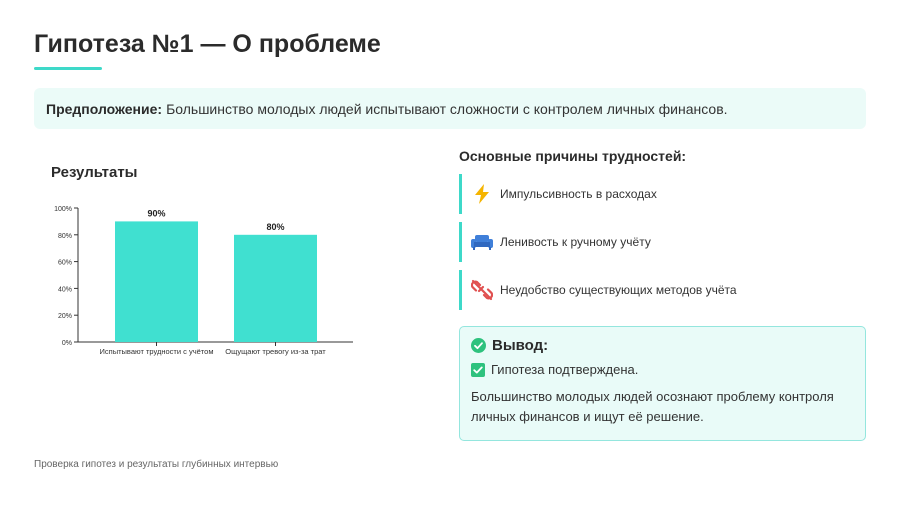 Image resolution: width=900 pixels, height=506 pixels. I want to click on reason-item-inconvenient: Неудобство существующих методов учёта, so click(662, 290).